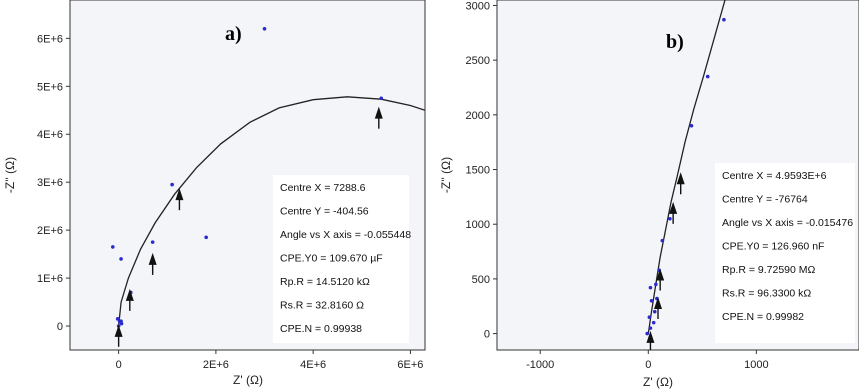 The image size is (859, 390). Describe the element at coordinates (478, 116) in the screenshot. I see `y-tick-label: 2000` at that location.